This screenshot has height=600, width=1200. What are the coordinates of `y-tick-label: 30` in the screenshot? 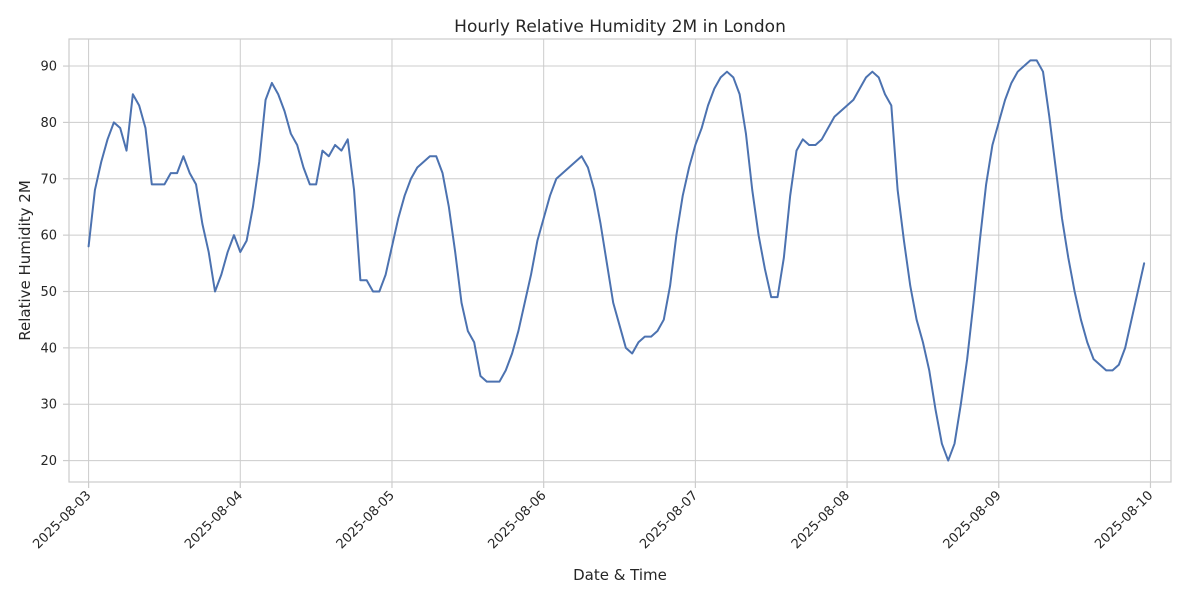 It's located at (48, 405).